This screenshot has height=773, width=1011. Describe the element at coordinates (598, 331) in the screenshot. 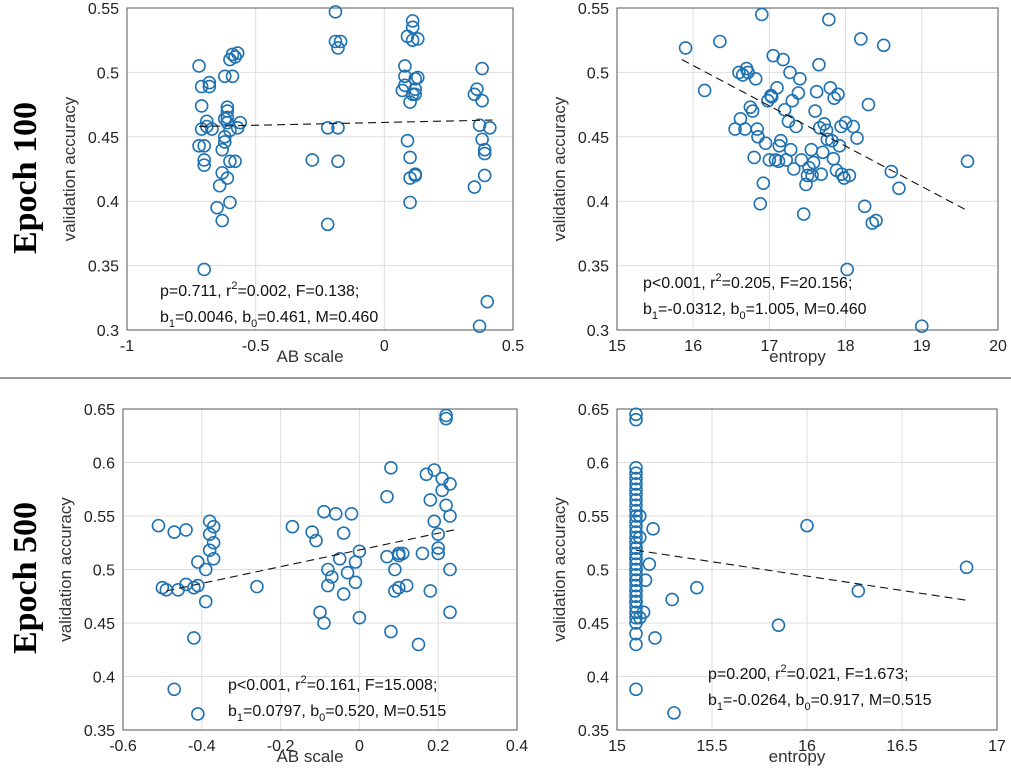

I see `y-tick-label: 0.3` at that location.